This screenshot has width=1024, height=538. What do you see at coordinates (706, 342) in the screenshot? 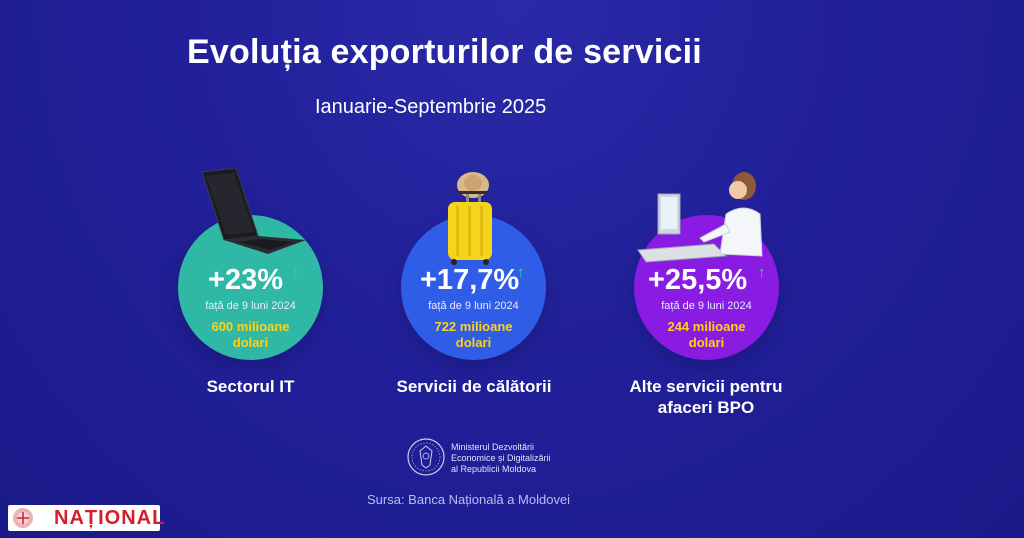
I see `bpo-amount-line2: dolari` at bounding box center [706, 342].